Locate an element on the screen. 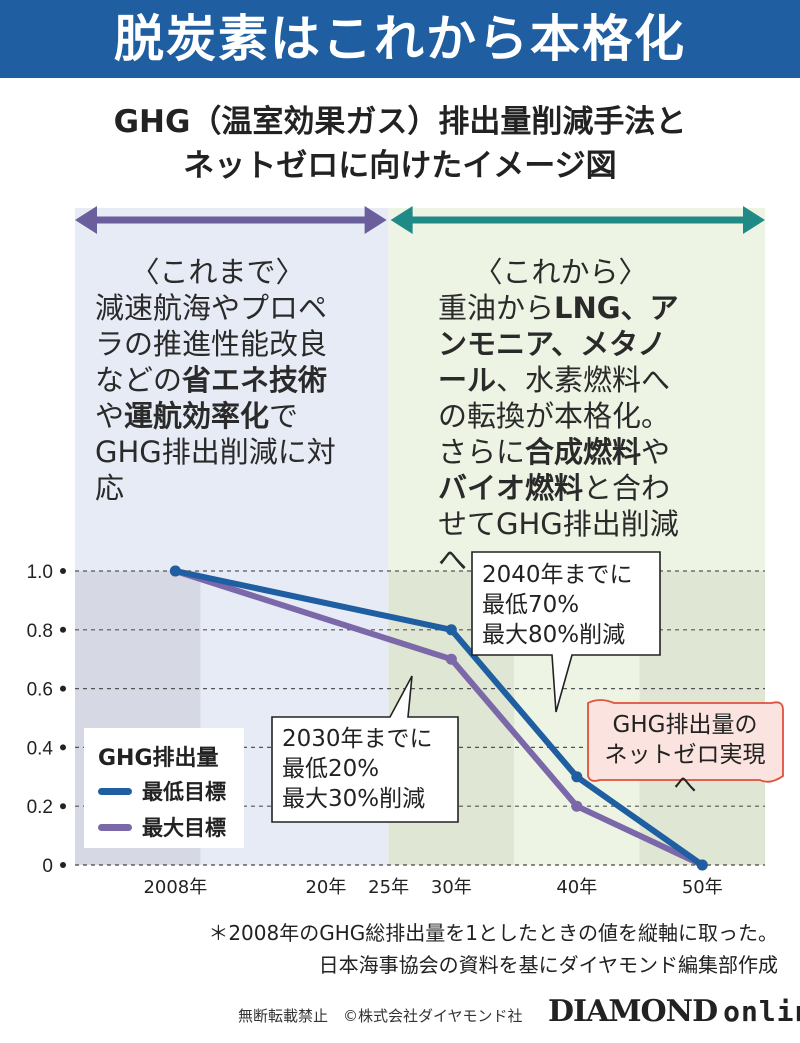 The image size is (800, 1043). footnote-line-1: ＊2008年のGHG総排出量を1としたときの値を縦軸に取った。 is located at coordinates (493, 933).